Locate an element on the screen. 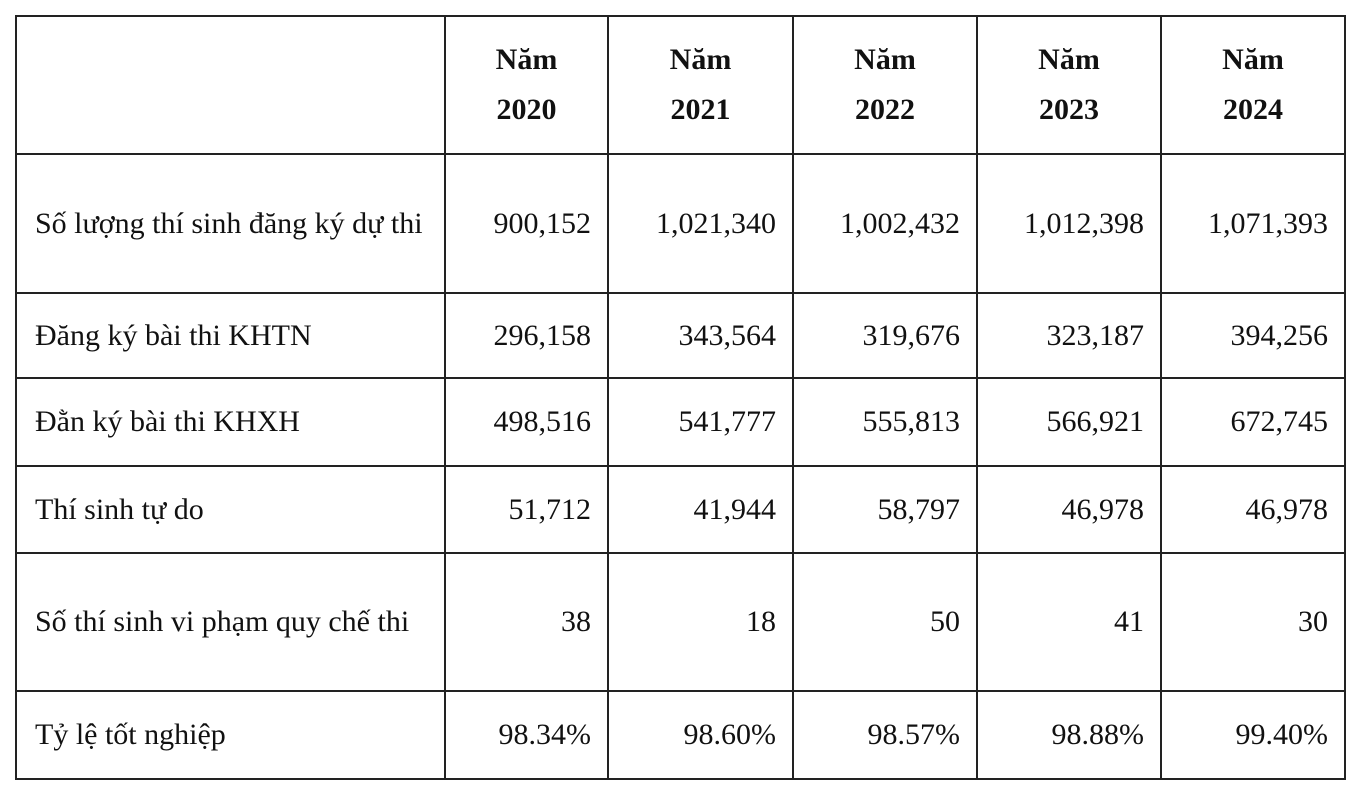 The height and width of the screenshot is (792, 1358). cell-value: 296,158 is located at coordinates (526, 335).